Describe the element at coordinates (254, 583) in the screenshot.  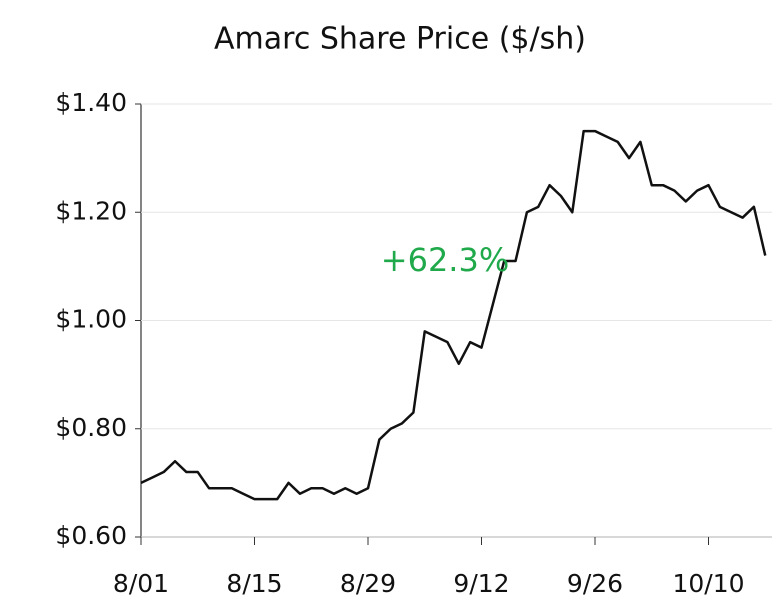
I see `x-tick-label: 8/15` at that location.